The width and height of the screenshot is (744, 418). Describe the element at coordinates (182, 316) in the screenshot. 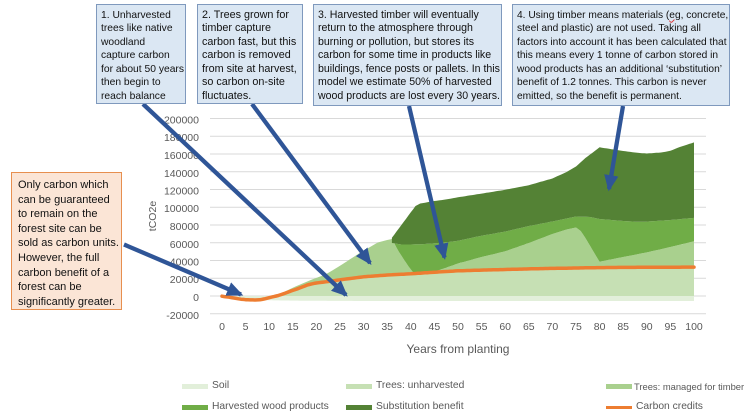

I see `svg-text: -20000` at that location.